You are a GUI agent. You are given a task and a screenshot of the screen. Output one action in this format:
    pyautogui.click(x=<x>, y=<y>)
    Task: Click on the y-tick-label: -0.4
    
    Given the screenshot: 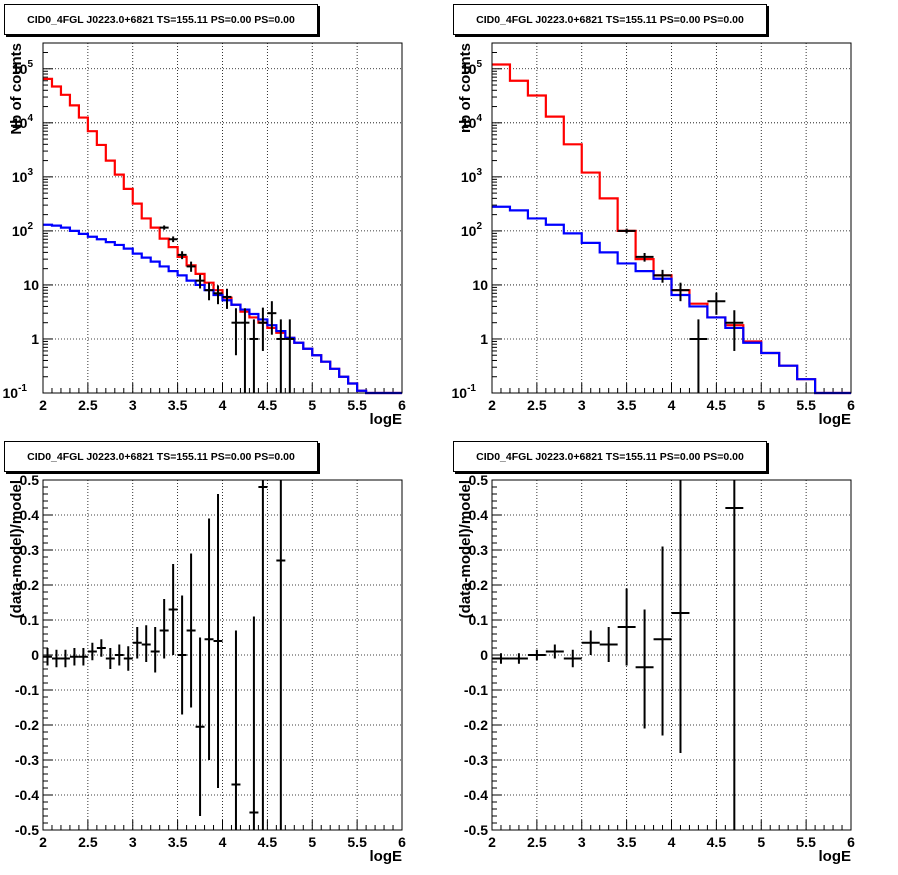 What is the action you would take?
    pyautogui.click(x=476, y=795)
    